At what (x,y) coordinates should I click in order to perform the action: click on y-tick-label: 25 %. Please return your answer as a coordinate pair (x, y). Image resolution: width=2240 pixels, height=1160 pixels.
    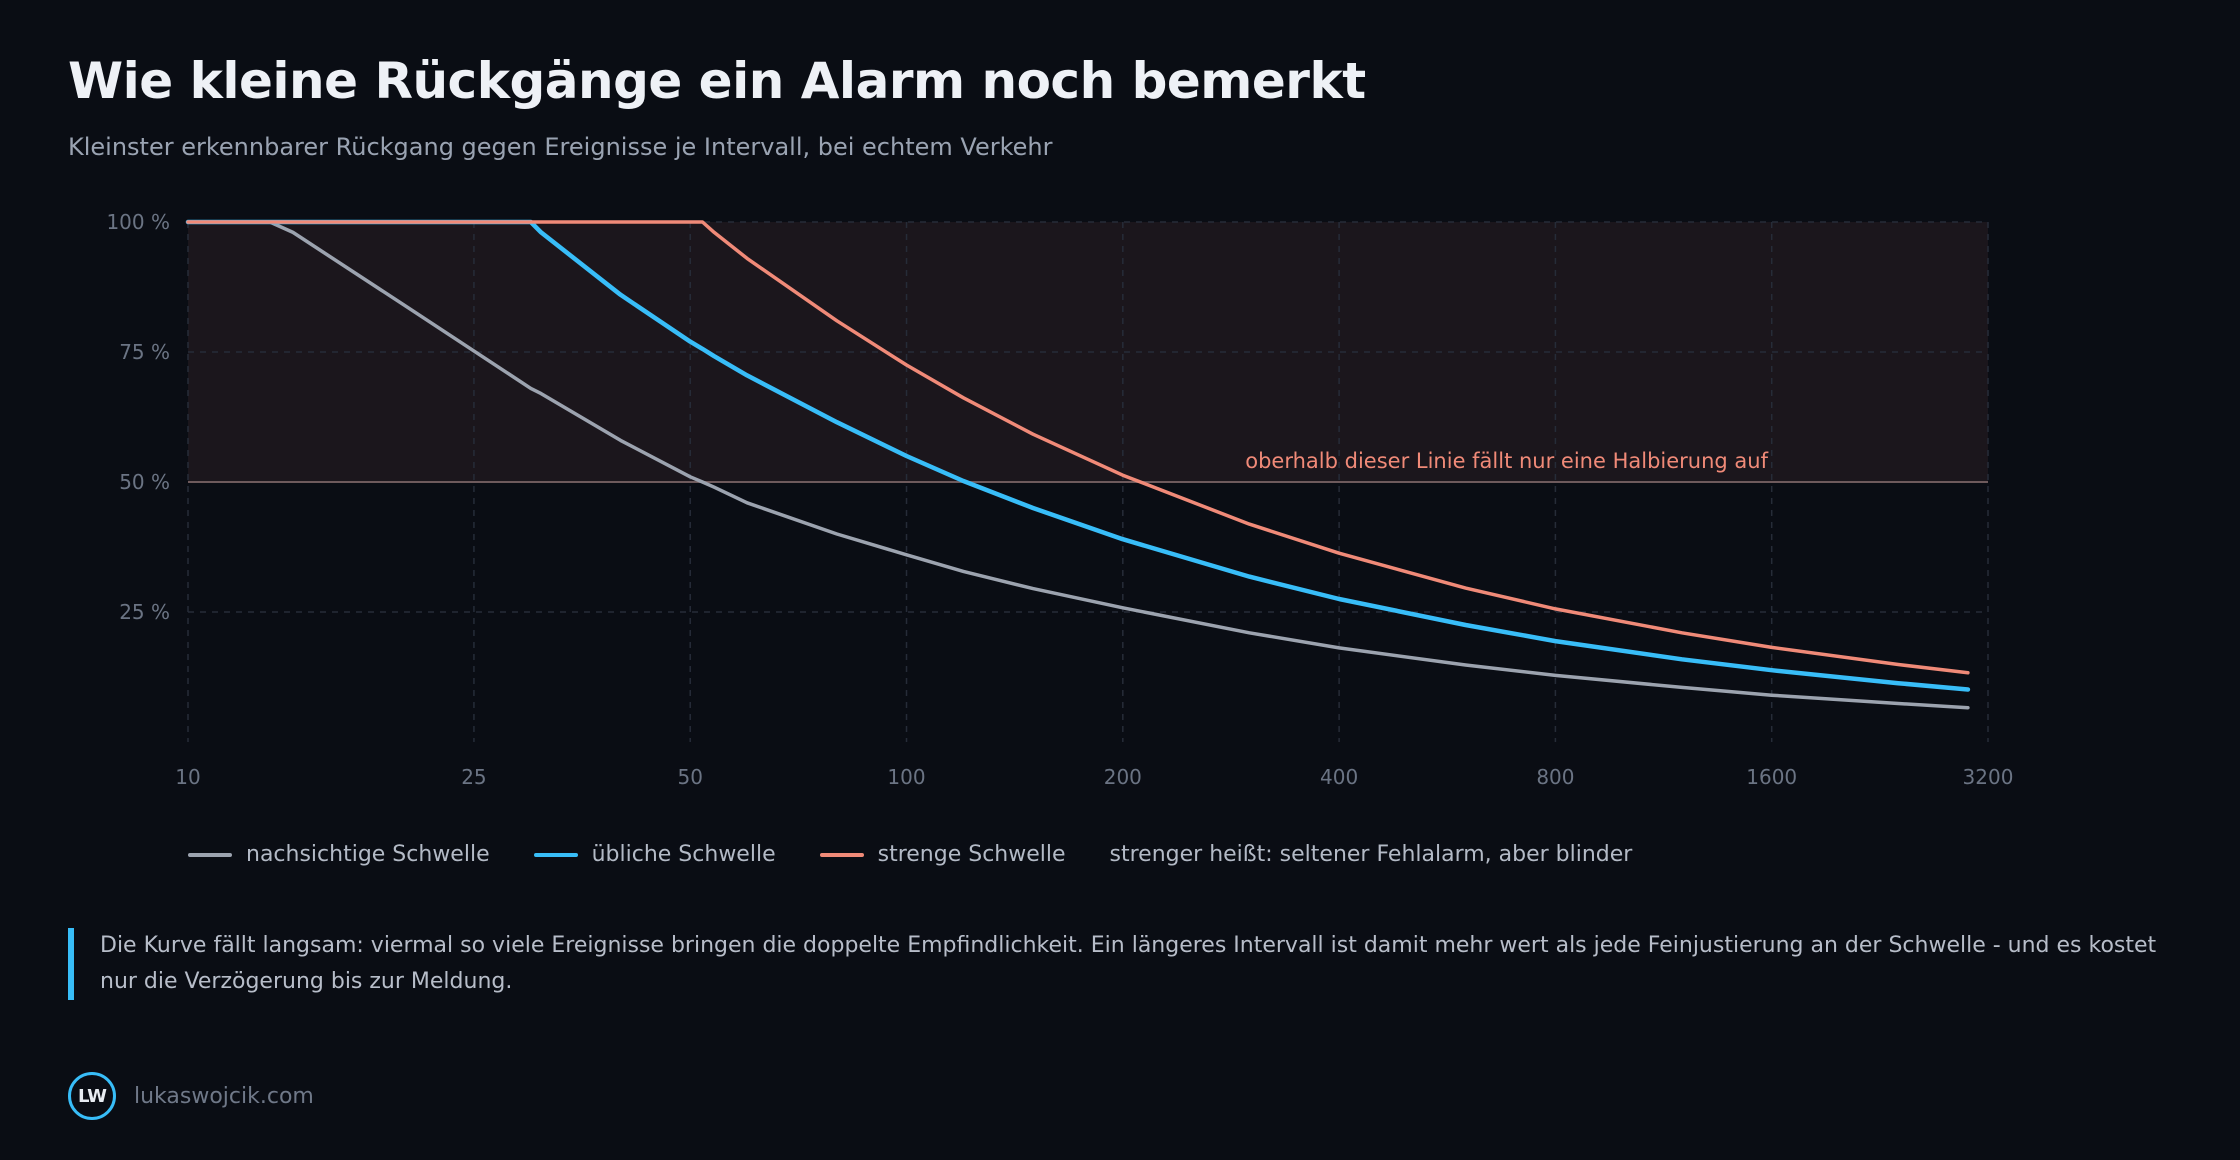
    Looking at the image, I should click on (144, 612).